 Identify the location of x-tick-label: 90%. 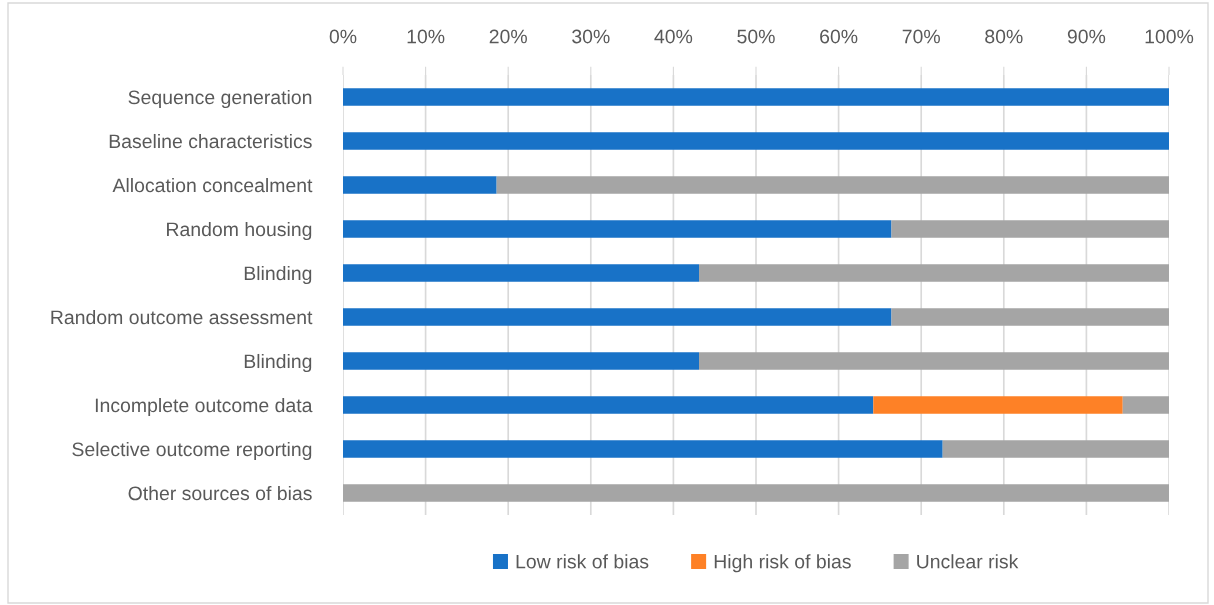
(1086, 36).